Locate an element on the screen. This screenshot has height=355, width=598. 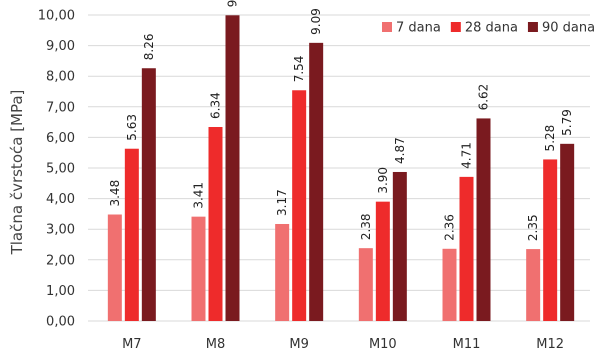
legend: 7 dana 28 dana 90 dana is located at coordinates (488, 28).